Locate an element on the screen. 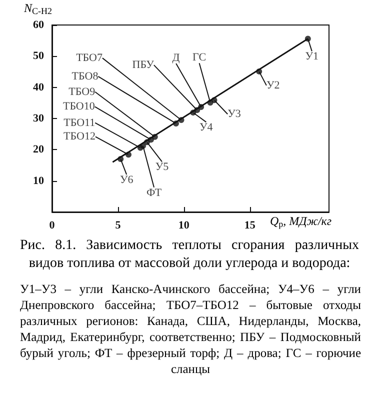  y-tick-label: 20 is located at coordinates (38, 150).